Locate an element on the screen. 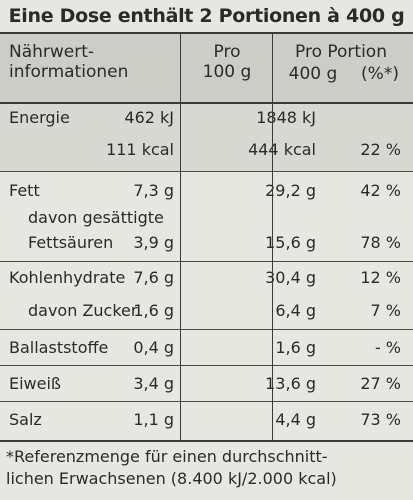  footnote-line2: lichen Erwachsenen (8.400 kJ/2.000 kcal) is located at coordinates (171, 478).